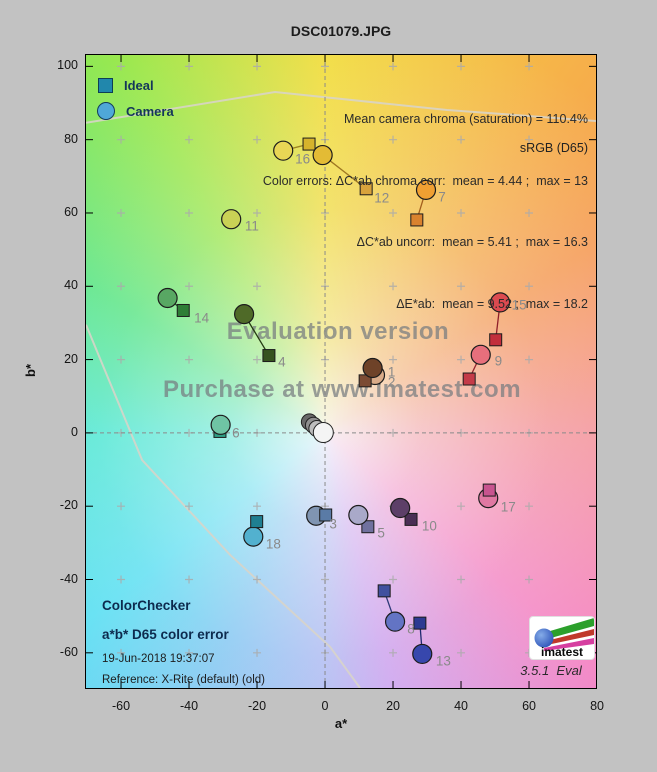 The height and width of the screenshot is (772, 657). What do you see at coordinates (71, 211) in the screenshot?
I see `y-tick-label: 60` at bounding box center [71, 211].